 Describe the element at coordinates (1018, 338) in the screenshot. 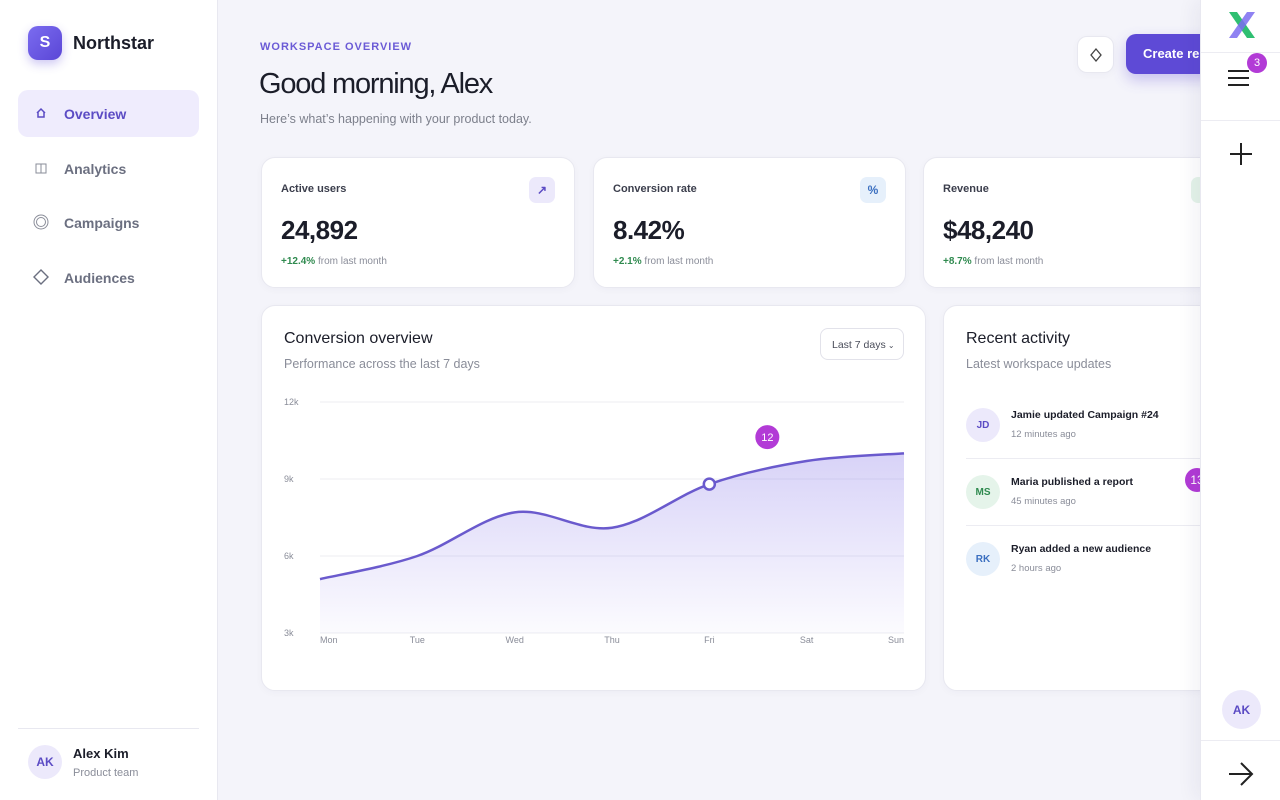

I see `activity-title: Recent activity` at that location.